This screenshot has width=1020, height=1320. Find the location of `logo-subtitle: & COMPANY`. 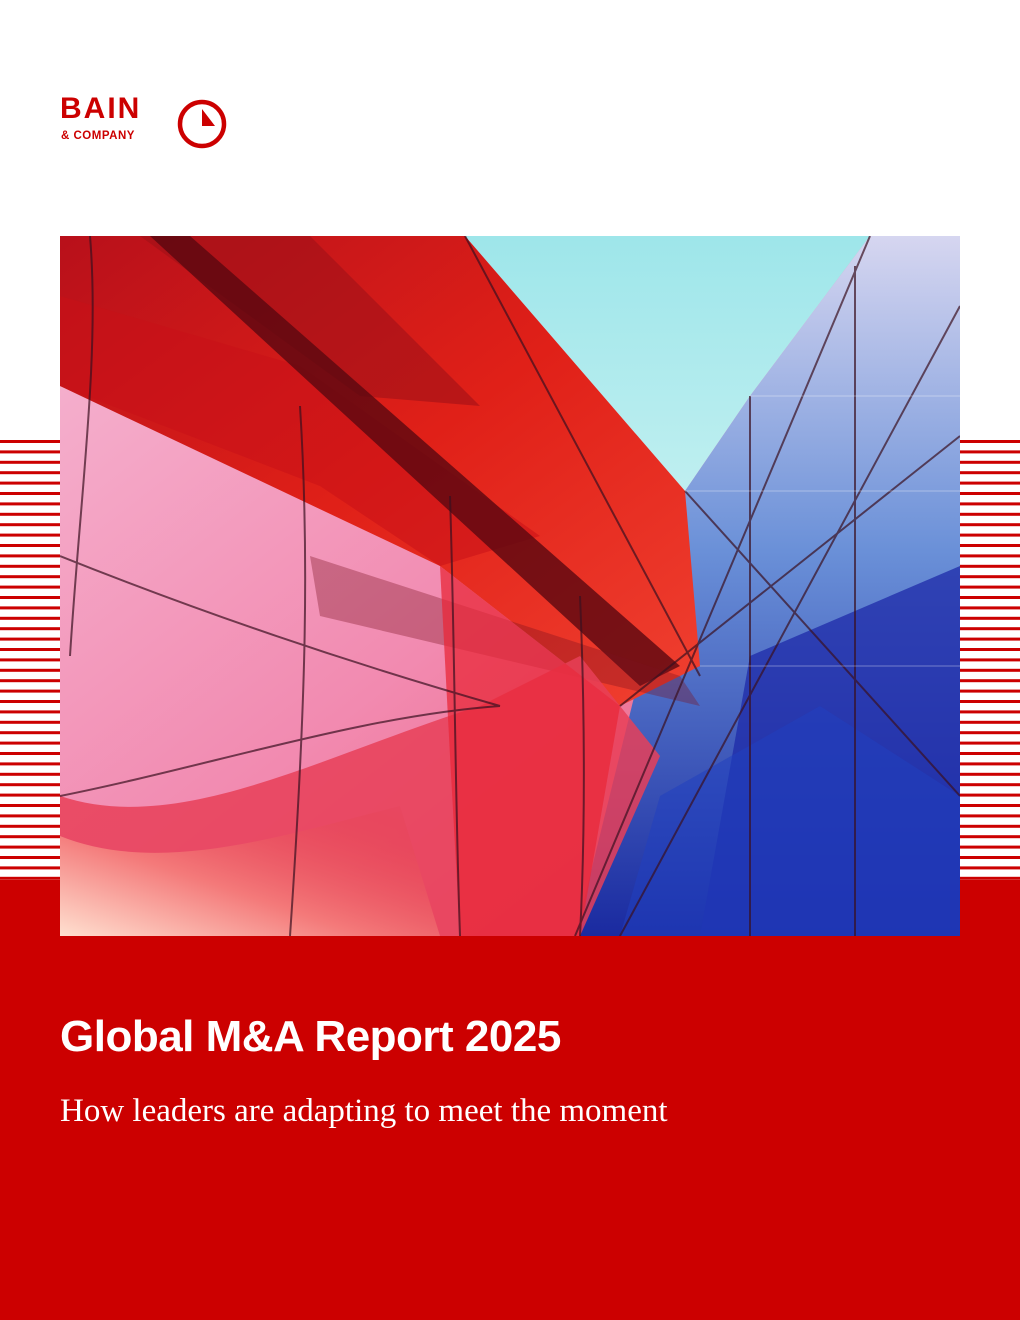

logo-subtitle: & COMPANY is located at coordinates (98, 136).